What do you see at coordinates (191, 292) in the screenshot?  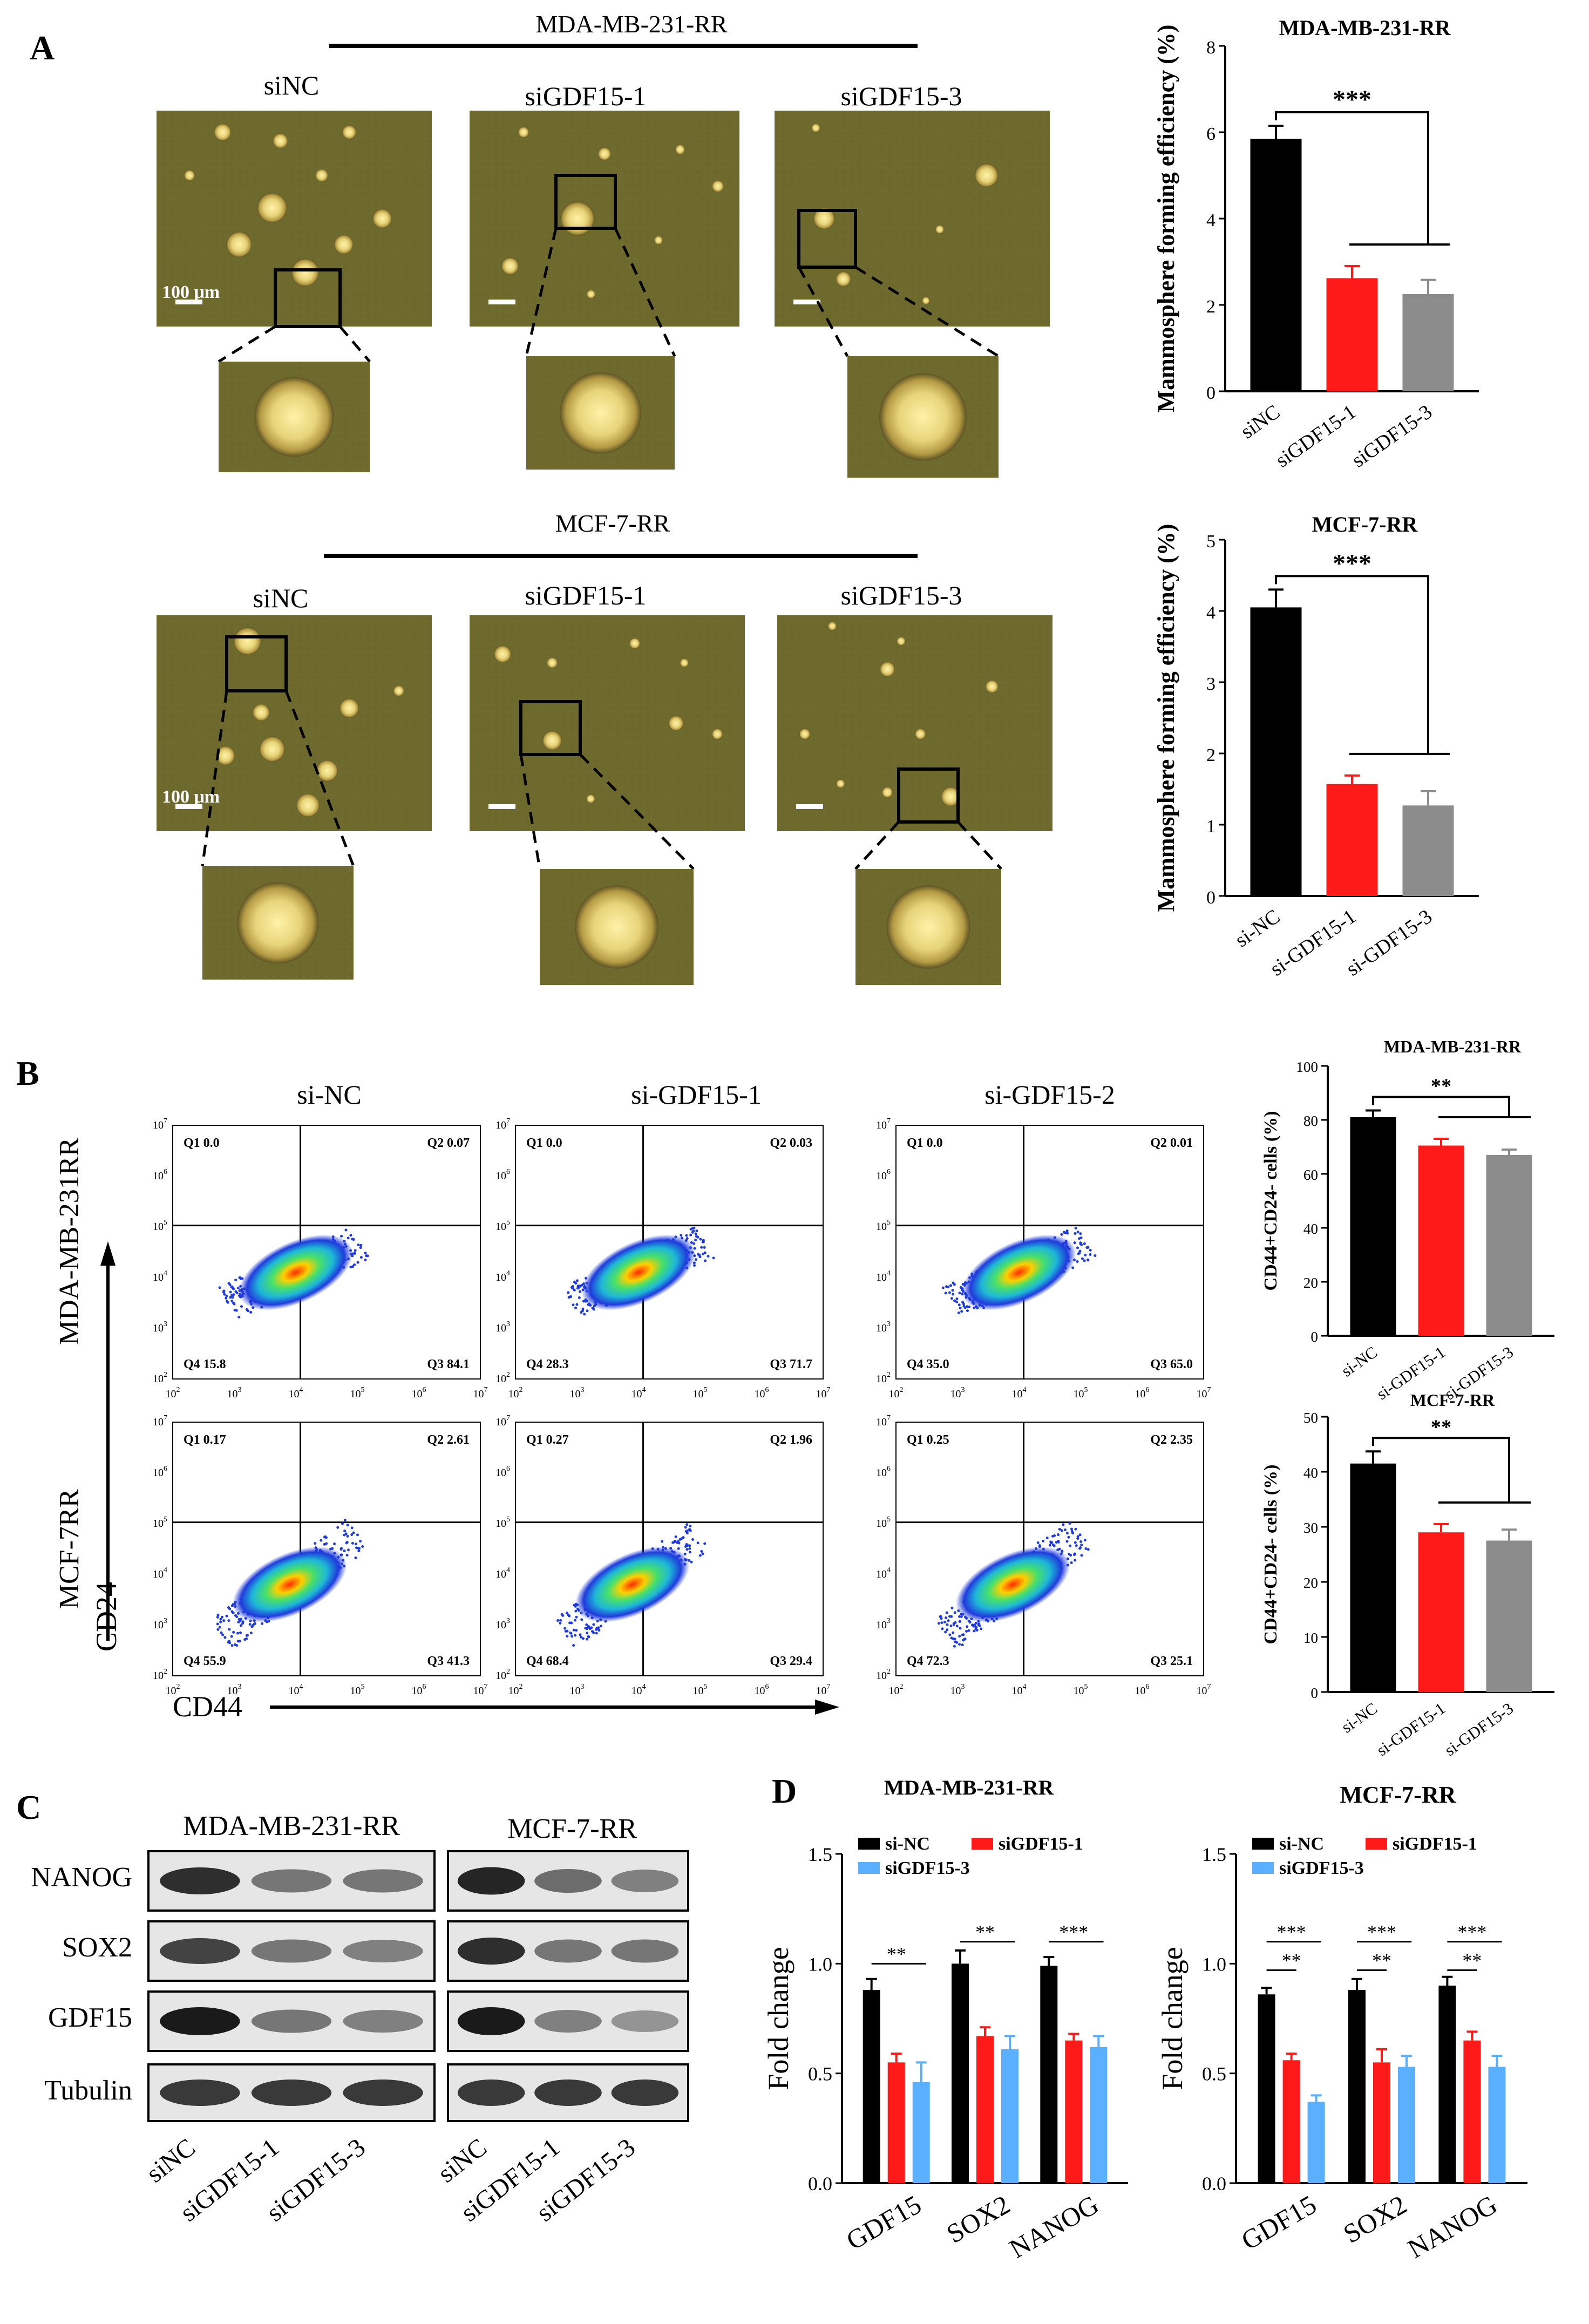 I see `scale-bar-label: 100 μm` at bounding box center [191, 292].